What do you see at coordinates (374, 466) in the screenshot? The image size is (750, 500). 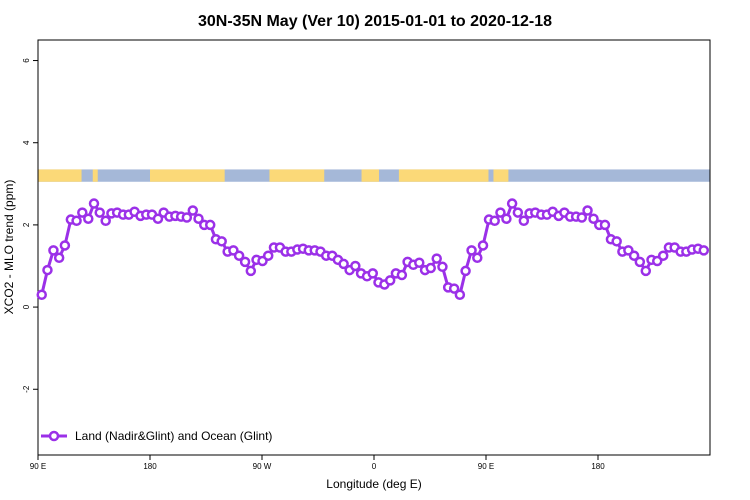 I see `x-tick-label-3: 0` at bounding box center [374, 466].